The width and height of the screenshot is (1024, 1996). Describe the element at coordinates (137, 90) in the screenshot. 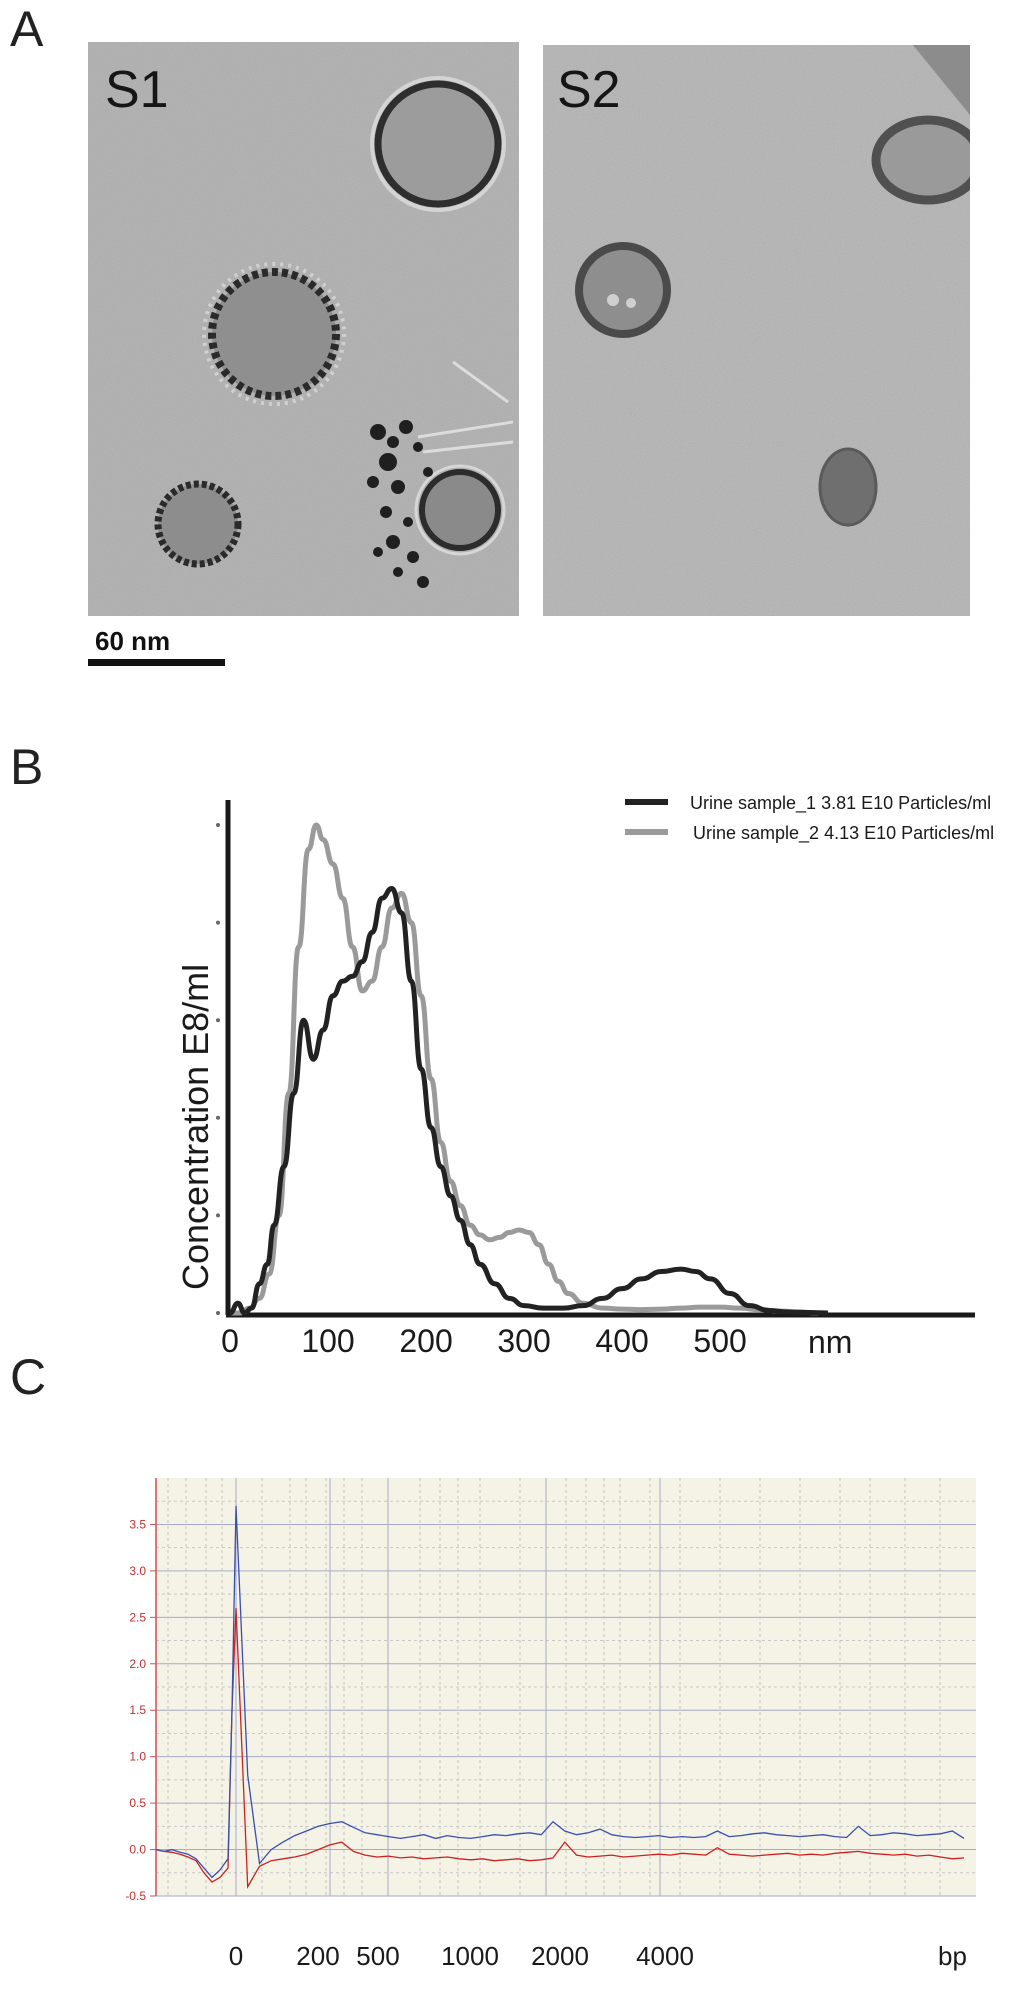

I see `micrograph-s1-label: S1` at that location.